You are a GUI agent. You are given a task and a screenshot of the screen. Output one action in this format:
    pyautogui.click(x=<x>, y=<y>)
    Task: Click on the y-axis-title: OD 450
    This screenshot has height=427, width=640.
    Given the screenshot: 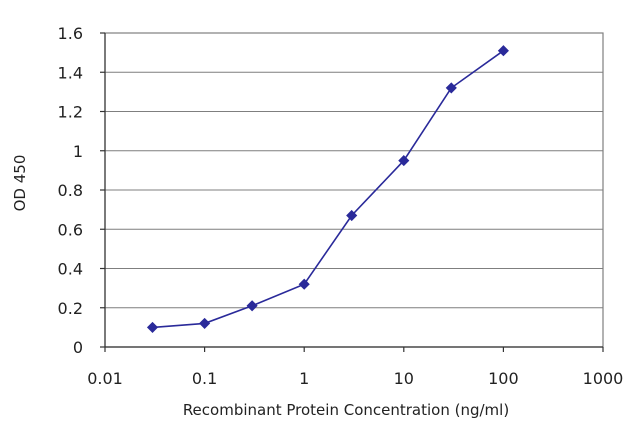 What is the action you would take?
    pyautogui.click(x=20, y=183)
    